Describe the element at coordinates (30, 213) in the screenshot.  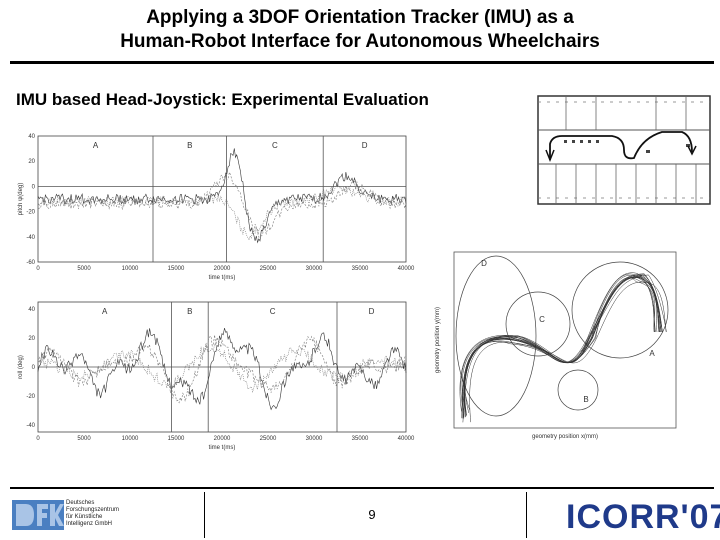
I see `pitch-y-tick-label: -20` at that location.